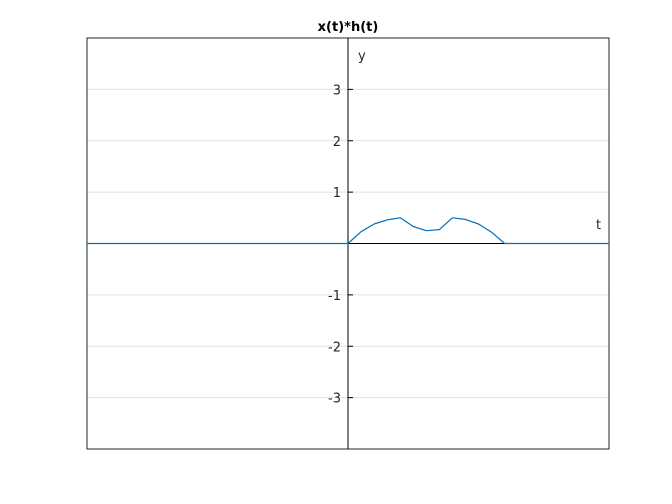 The image size is (672, 504). I want to click on y-tick-label: -1, so click(334, 296).